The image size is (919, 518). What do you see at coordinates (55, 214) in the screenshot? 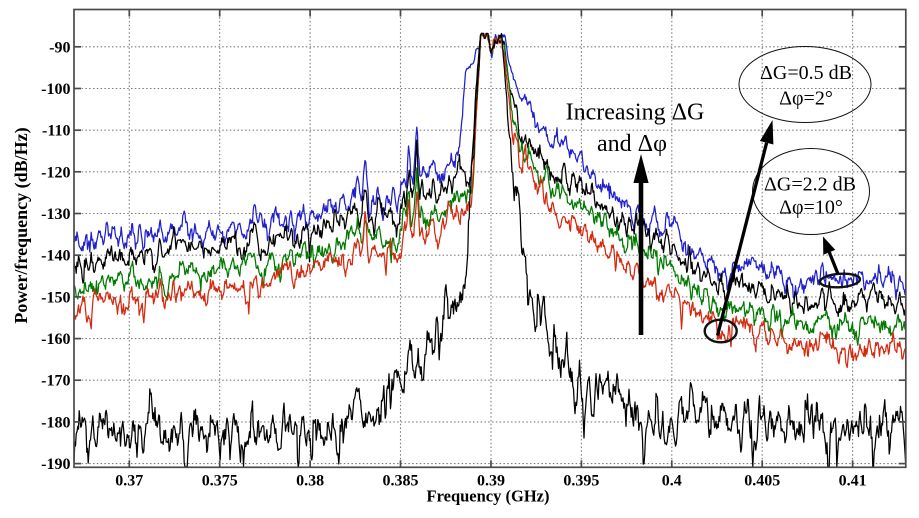
I see `svg-text: -130` at bounding box center [55, 214].